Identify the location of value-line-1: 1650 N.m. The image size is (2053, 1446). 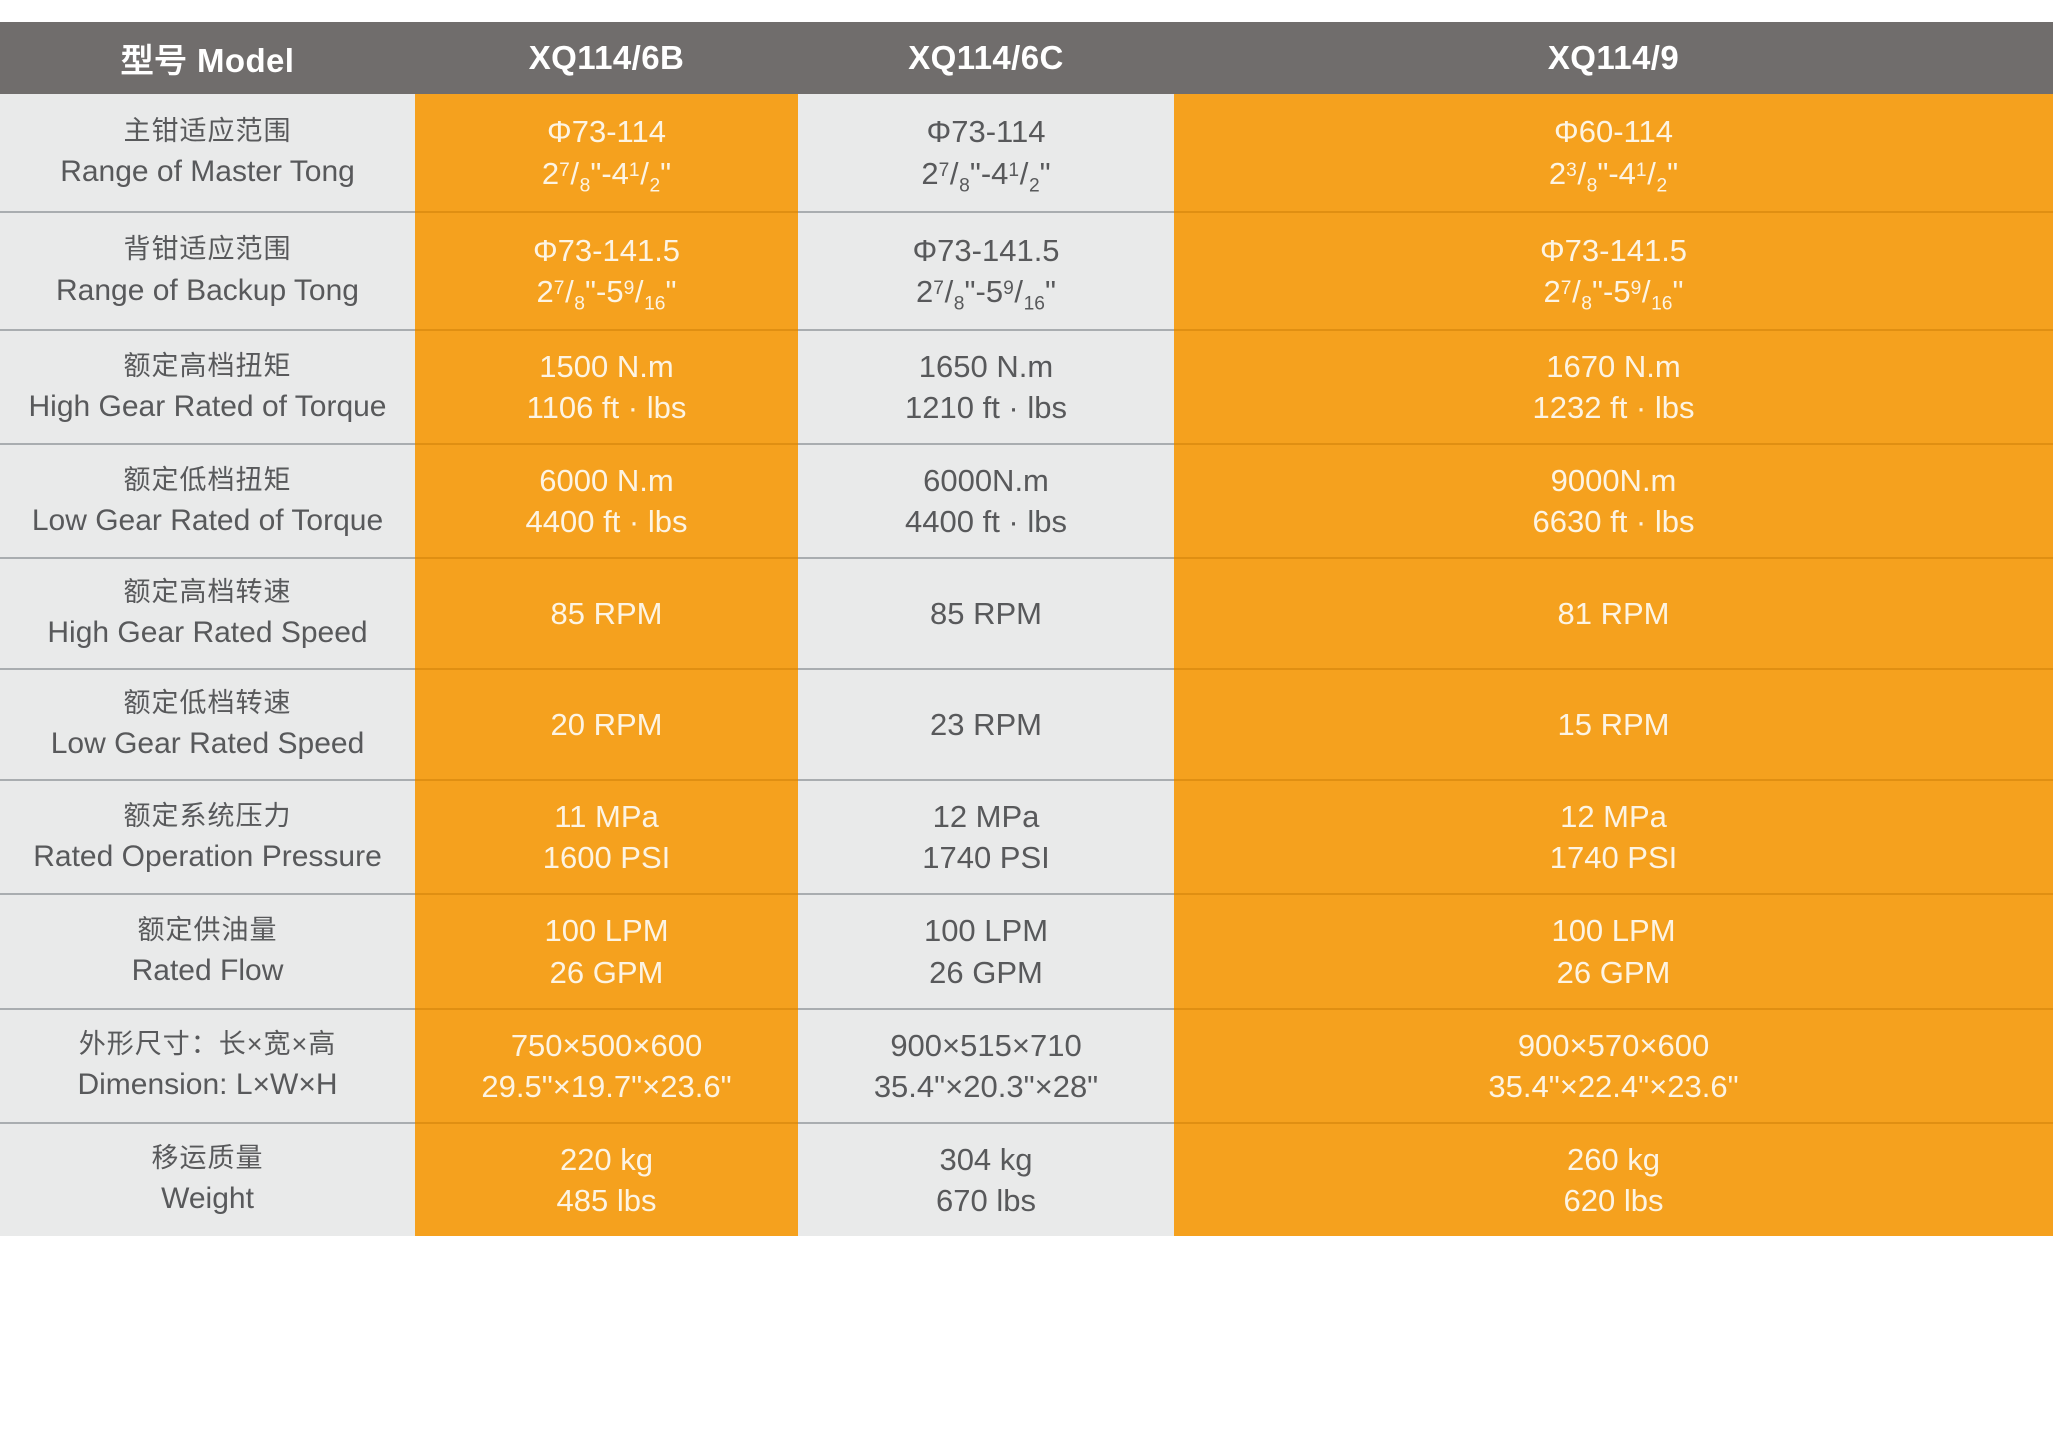
(986, 366).